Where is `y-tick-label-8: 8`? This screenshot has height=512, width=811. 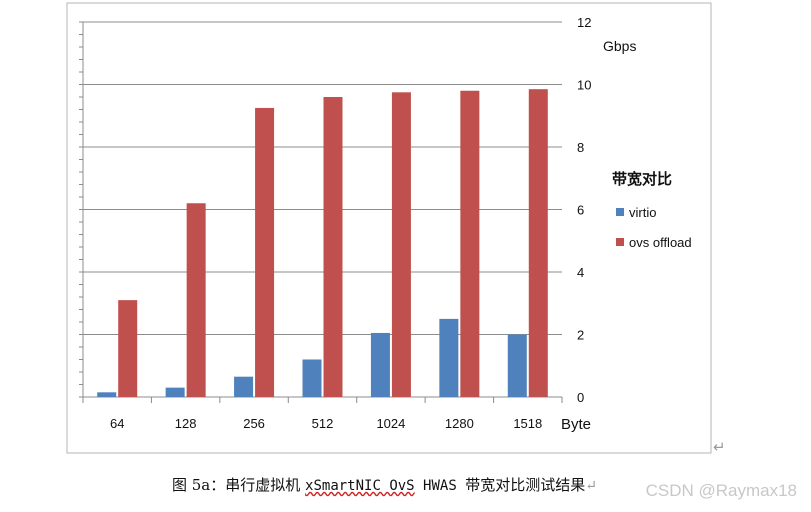
y-tick-label-8: 8 is located at coordinates (580, 147).